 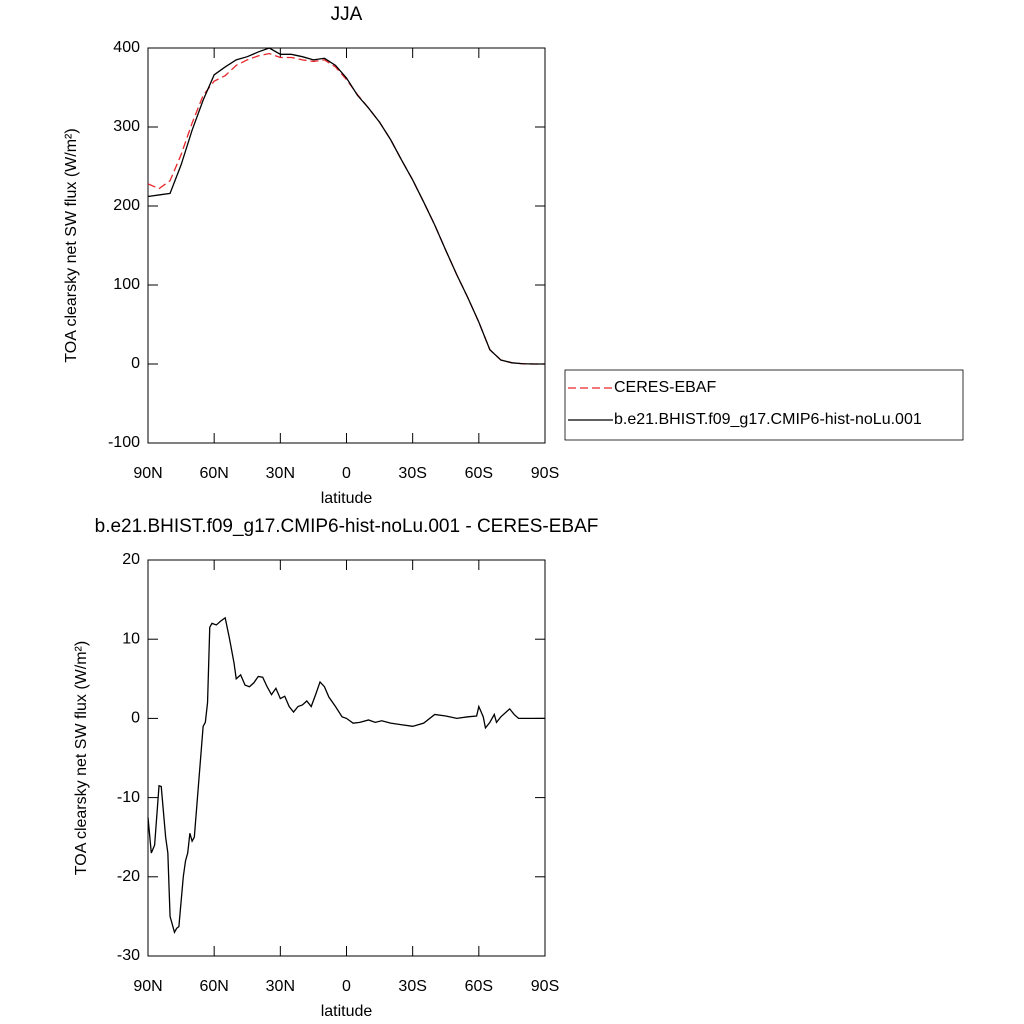 I want to click on y-tick-label: 100, so click(x=126, y=284).